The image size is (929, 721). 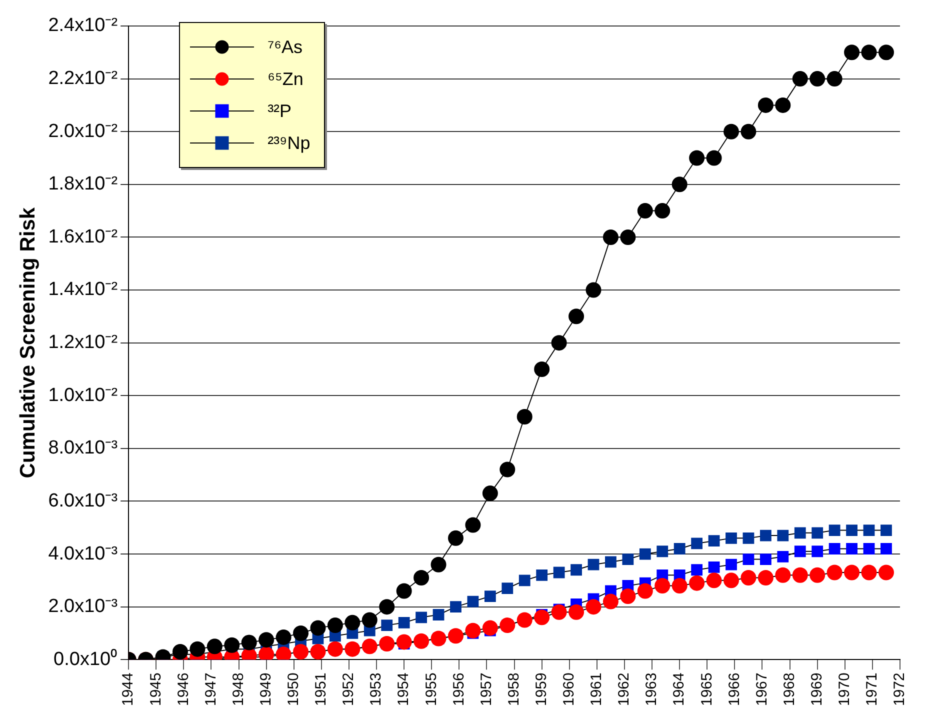 What do you see at coordinates (817, 689) in the screenshot?
I see `x-tick-label: 1969` at bounding box center [817, 689].